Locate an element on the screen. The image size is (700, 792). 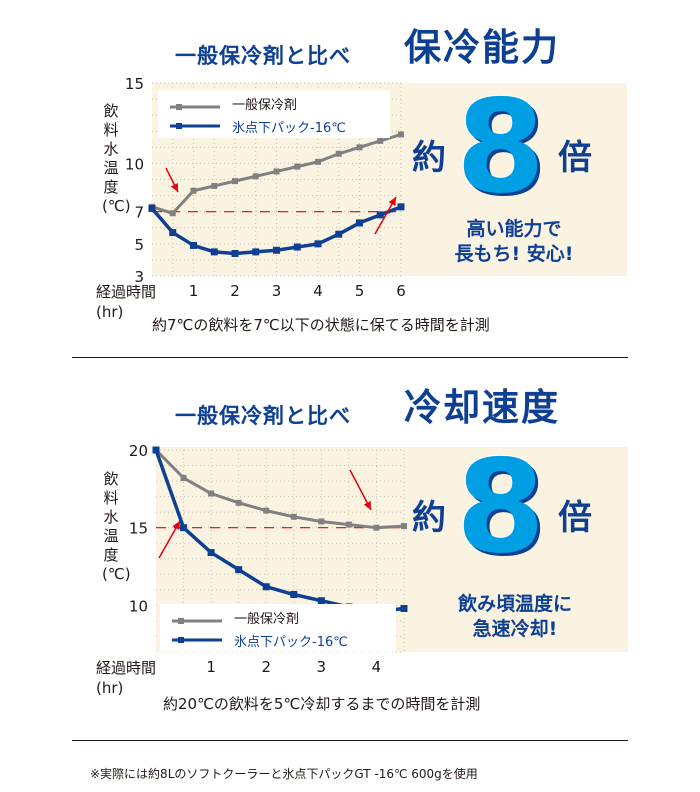
footer-divider is located at coordinates (350, 740).